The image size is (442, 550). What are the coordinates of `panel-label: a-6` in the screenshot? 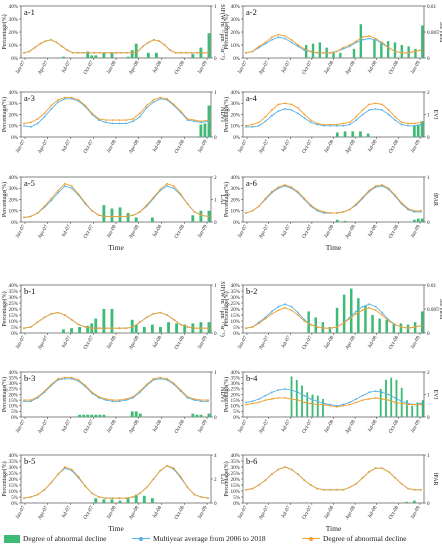 It's located at (251, 183).